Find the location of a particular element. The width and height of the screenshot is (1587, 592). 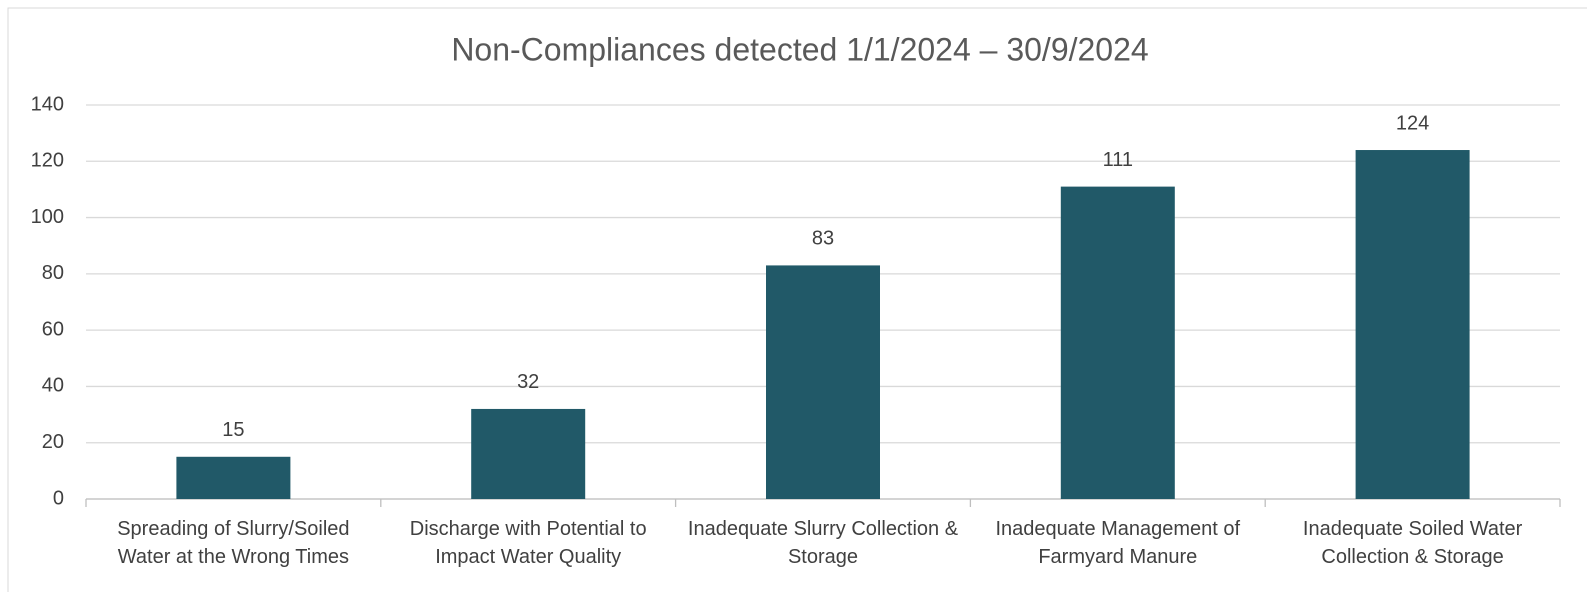

y-tick-label: 140 is located at coordinates (47, 104).